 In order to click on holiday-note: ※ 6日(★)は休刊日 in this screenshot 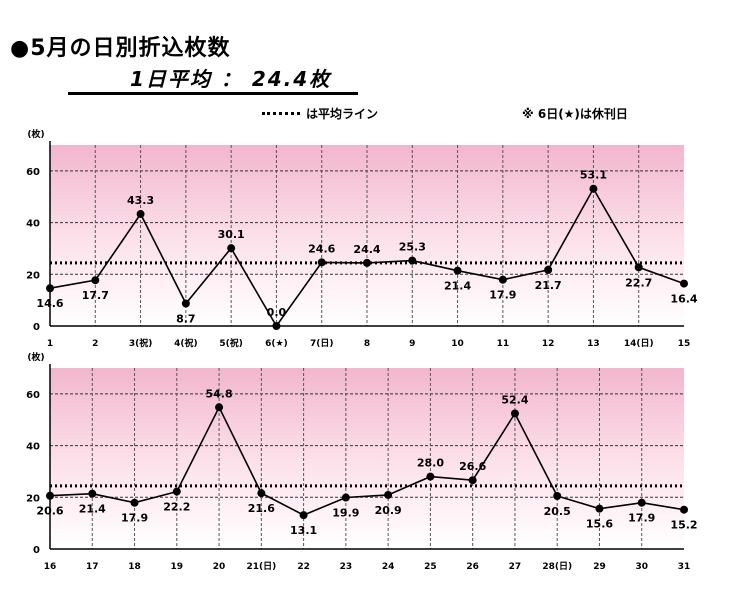, I will do `click(575, 114)`.